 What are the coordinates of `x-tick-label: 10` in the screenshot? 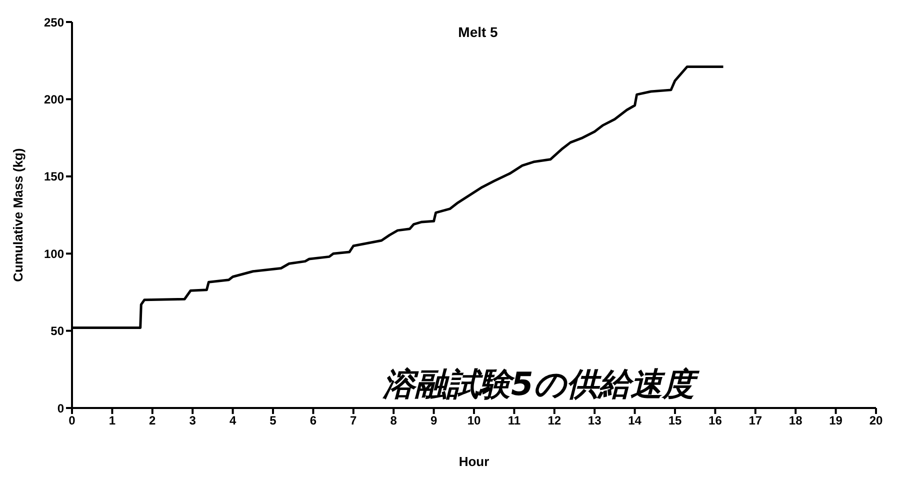 It's located at (474, 421).